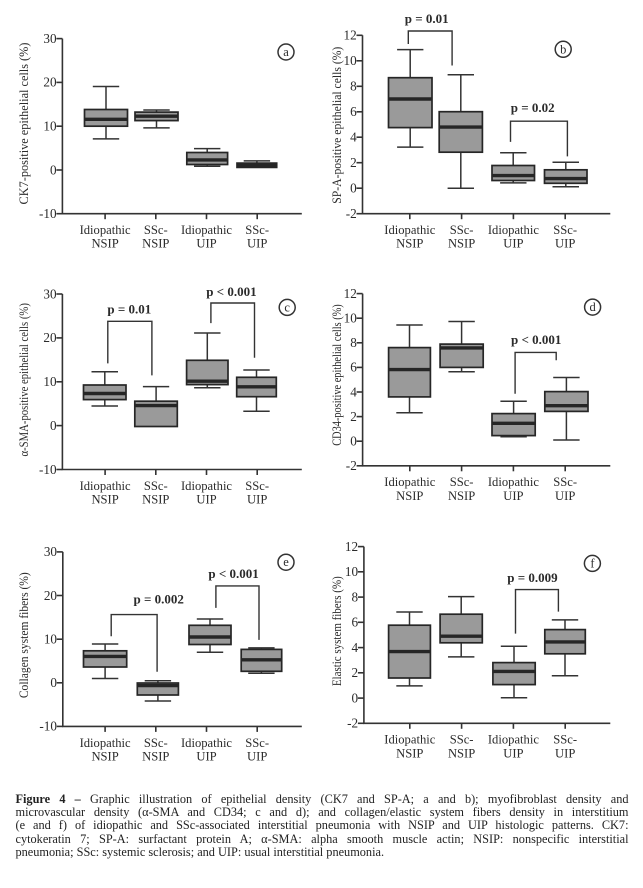 Image resolution: width=643 pixels, height=888 pixels. Describe the element at coordinates (286, 562) in the screenshot. I see `svg-text: e` at that location.